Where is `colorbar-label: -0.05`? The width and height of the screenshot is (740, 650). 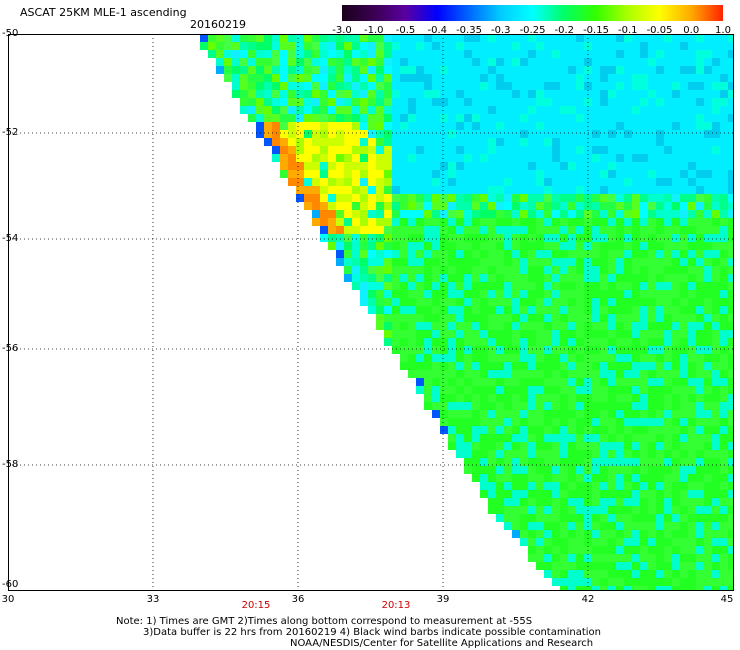
colorbar-label: -0.05 is located at coordinates (659, 30).